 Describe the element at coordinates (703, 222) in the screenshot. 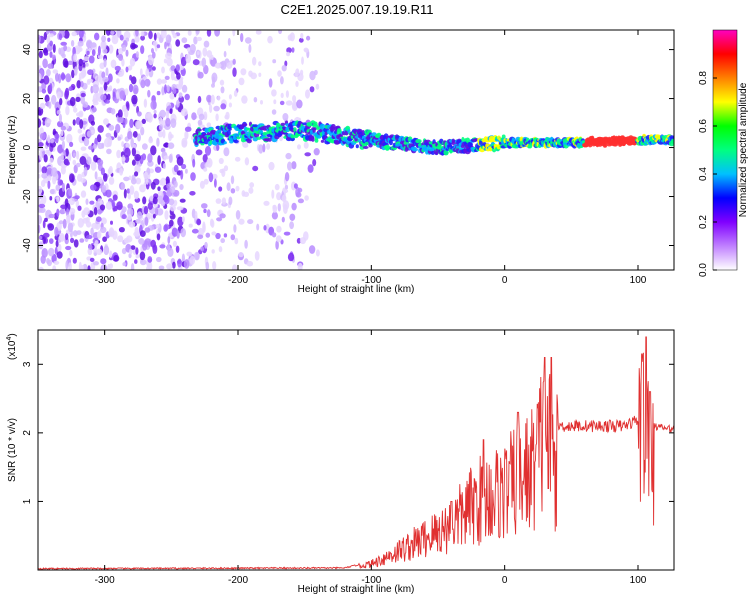

I see `colorbar-tick-label: 0.2` at that location.